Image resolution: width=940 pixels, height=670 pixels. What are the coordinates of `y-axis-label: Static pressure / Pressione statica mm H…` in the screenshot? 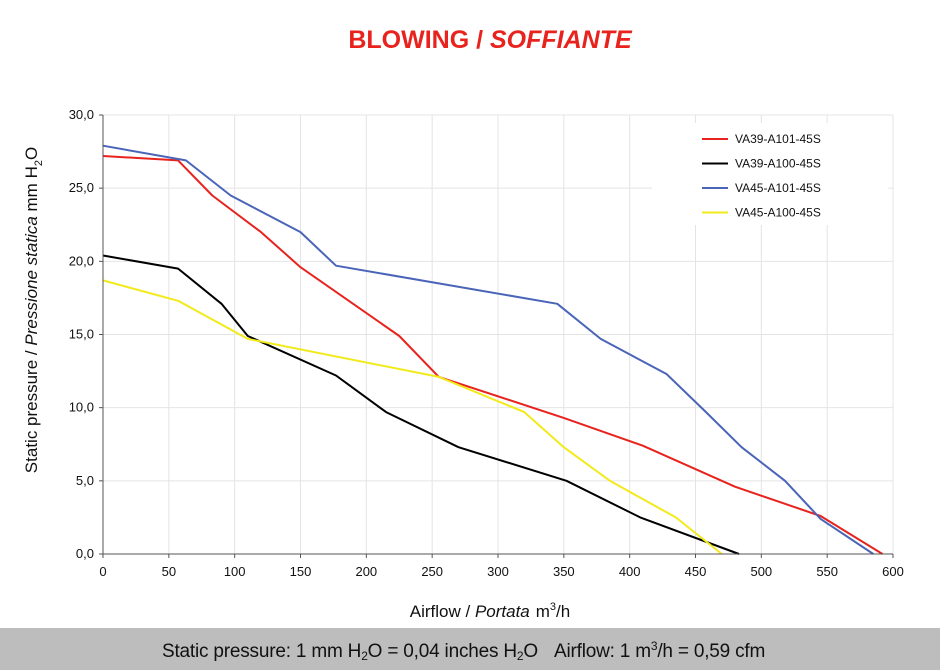 It's located at (33, 310).